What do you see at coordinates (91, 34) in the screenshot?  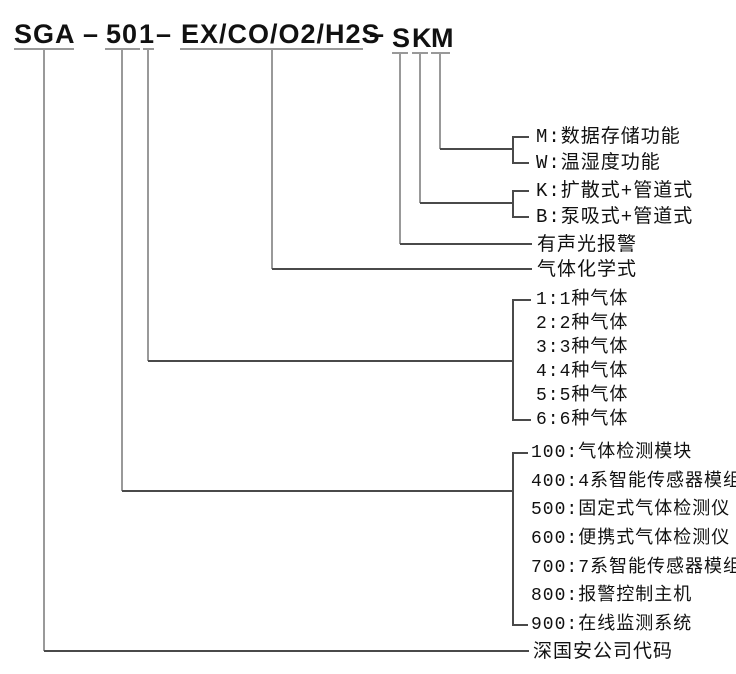 I see `dash-1: –` at bounding box center [91, 34].